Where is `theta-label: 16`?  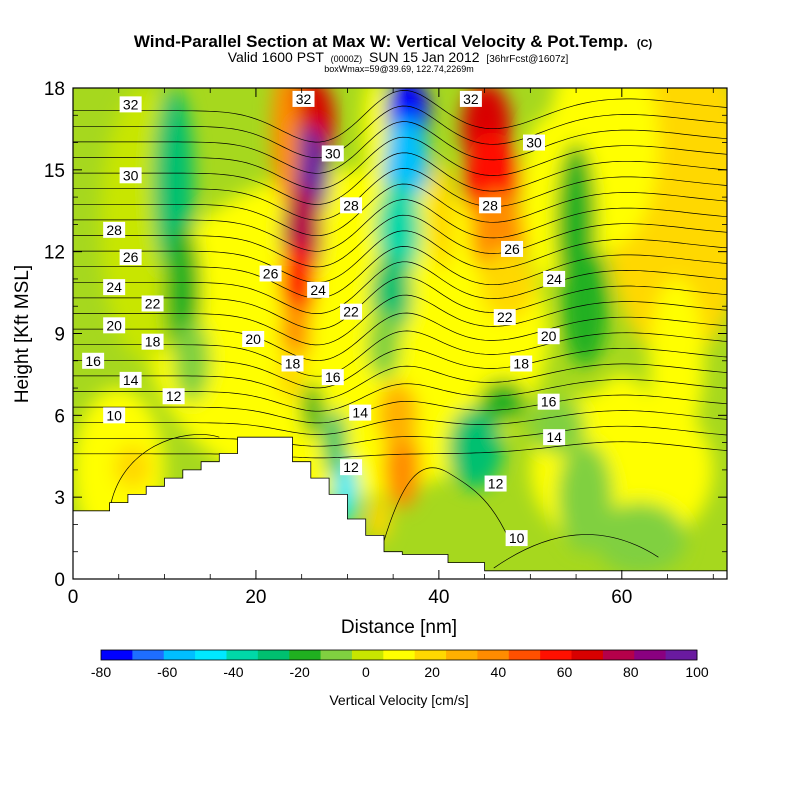 theta-label: 16 is located at coordinates (93, 360).